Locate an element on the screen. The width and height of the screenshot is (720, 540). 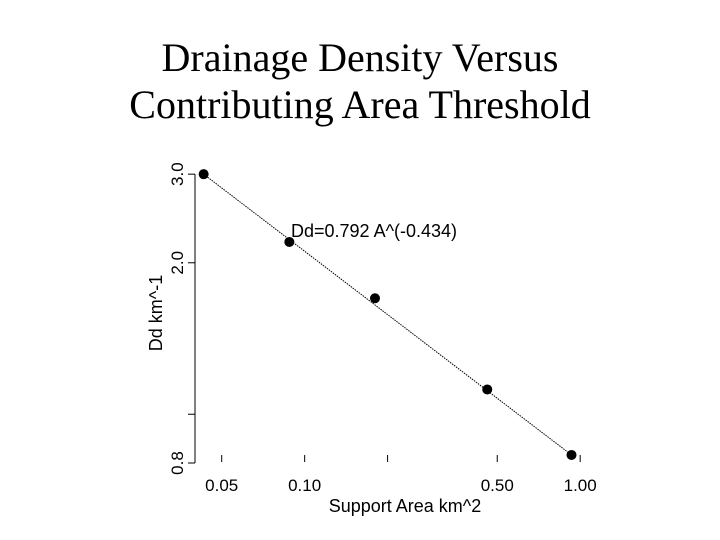
x-tick-label: 0.05 is located at coordinates (221, 485).